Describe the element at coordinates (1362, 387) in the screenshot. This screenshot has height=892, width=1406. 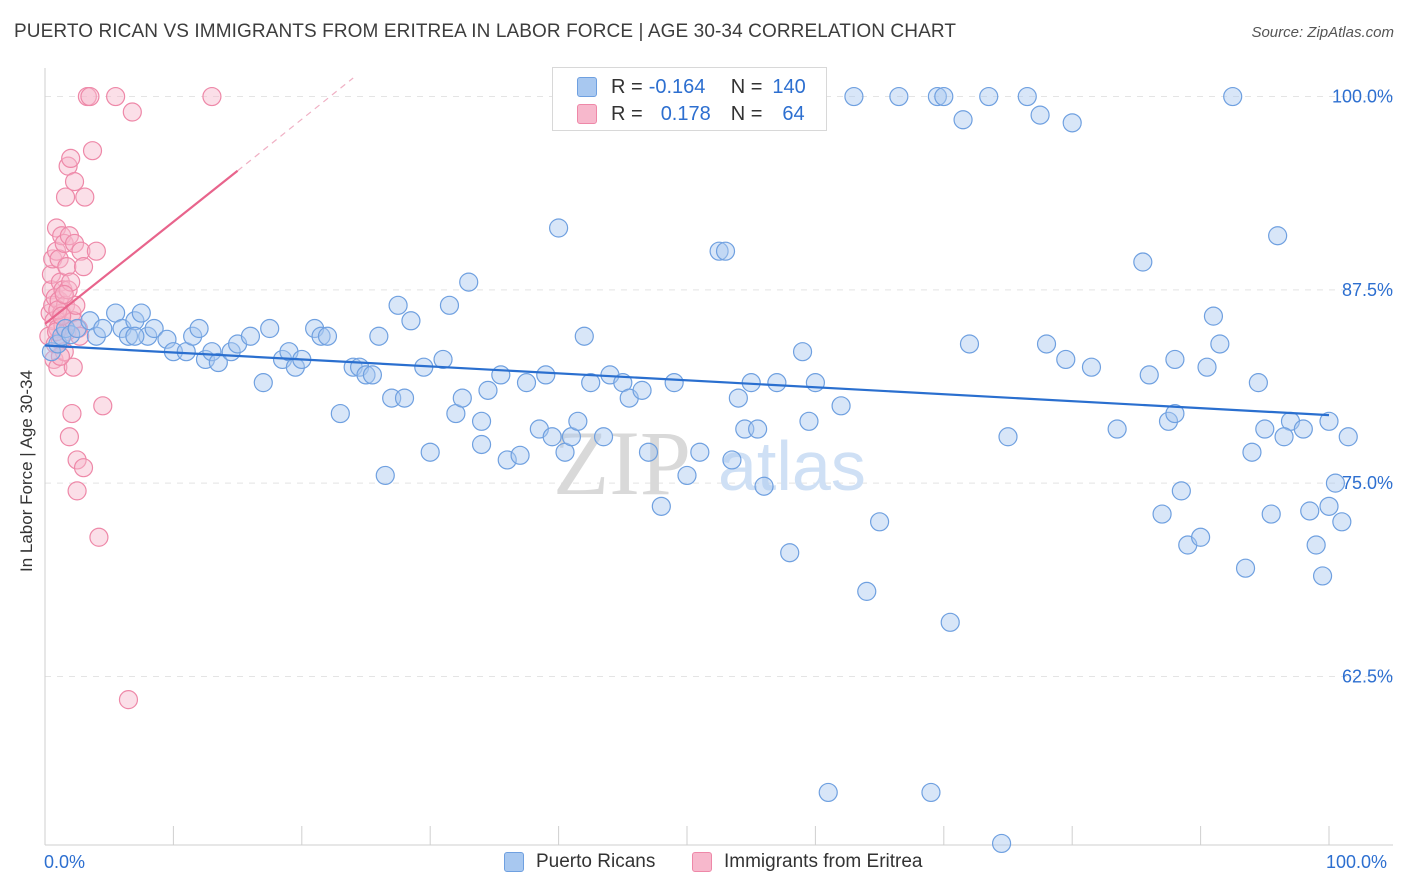
I see `y-tick-labels: 62.5% 75.0% 87.5% 100.0%` at that location.